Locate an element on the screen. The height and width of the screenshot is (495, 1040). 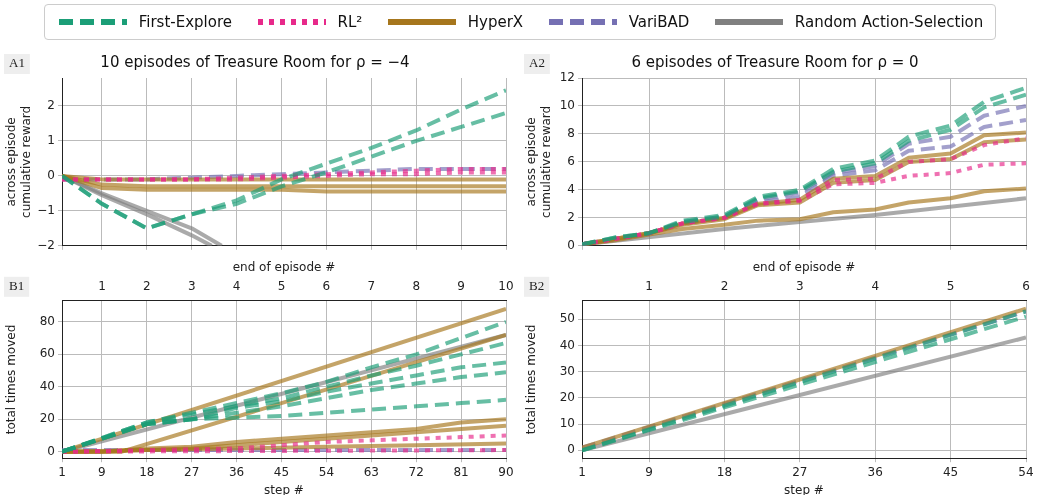
legend-label: First-Explore is located at coordinates (185, 22).